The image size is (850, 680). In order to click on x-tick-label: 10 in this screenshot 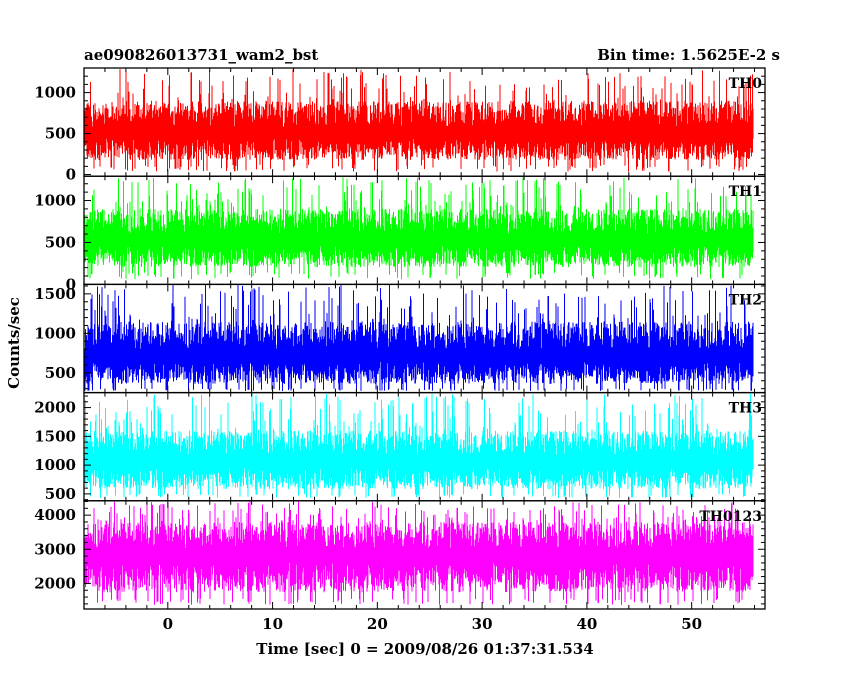, I will do `click(272, 624)`.